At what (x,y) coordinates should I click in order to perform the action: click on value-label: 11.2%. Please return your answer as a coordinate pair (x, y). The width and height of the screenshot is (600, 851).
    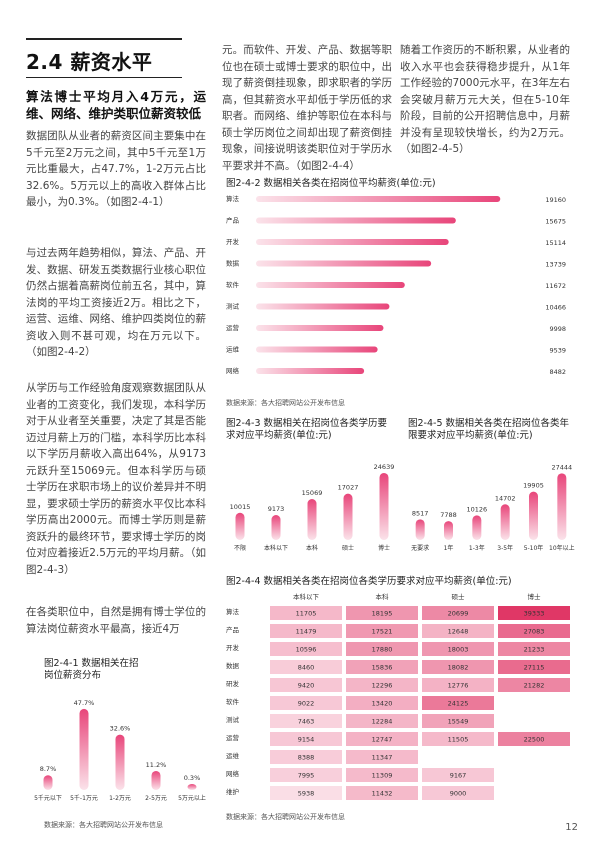
    Looking at the image, I should click on (156, 765).